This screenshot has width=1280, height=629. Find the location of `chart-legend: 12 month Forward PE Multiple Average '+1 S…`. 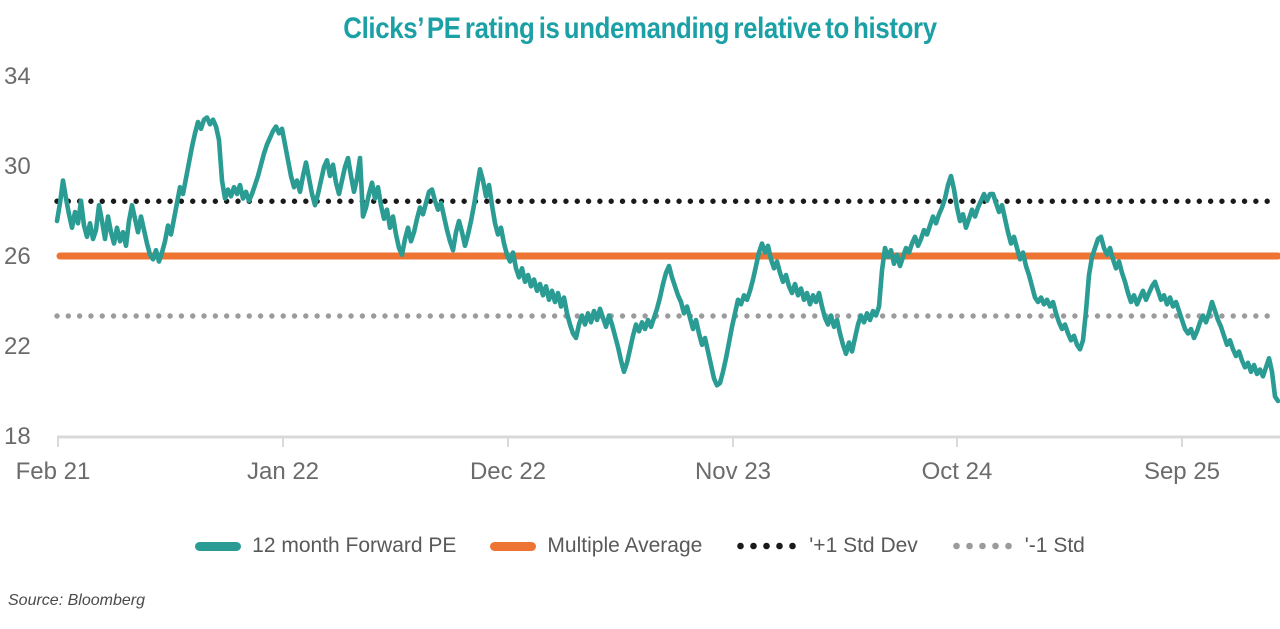

chart-legend: 12 month Forward PE Multiple Average '+1 S… is located at coordinates (640, 546).